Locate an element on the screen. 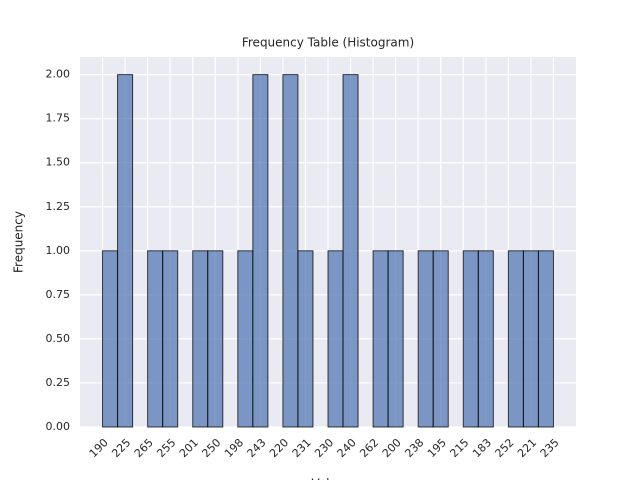 This screenshot has height=480, width=640. x-tick-label: 225 is located at coordinates (121, 448).